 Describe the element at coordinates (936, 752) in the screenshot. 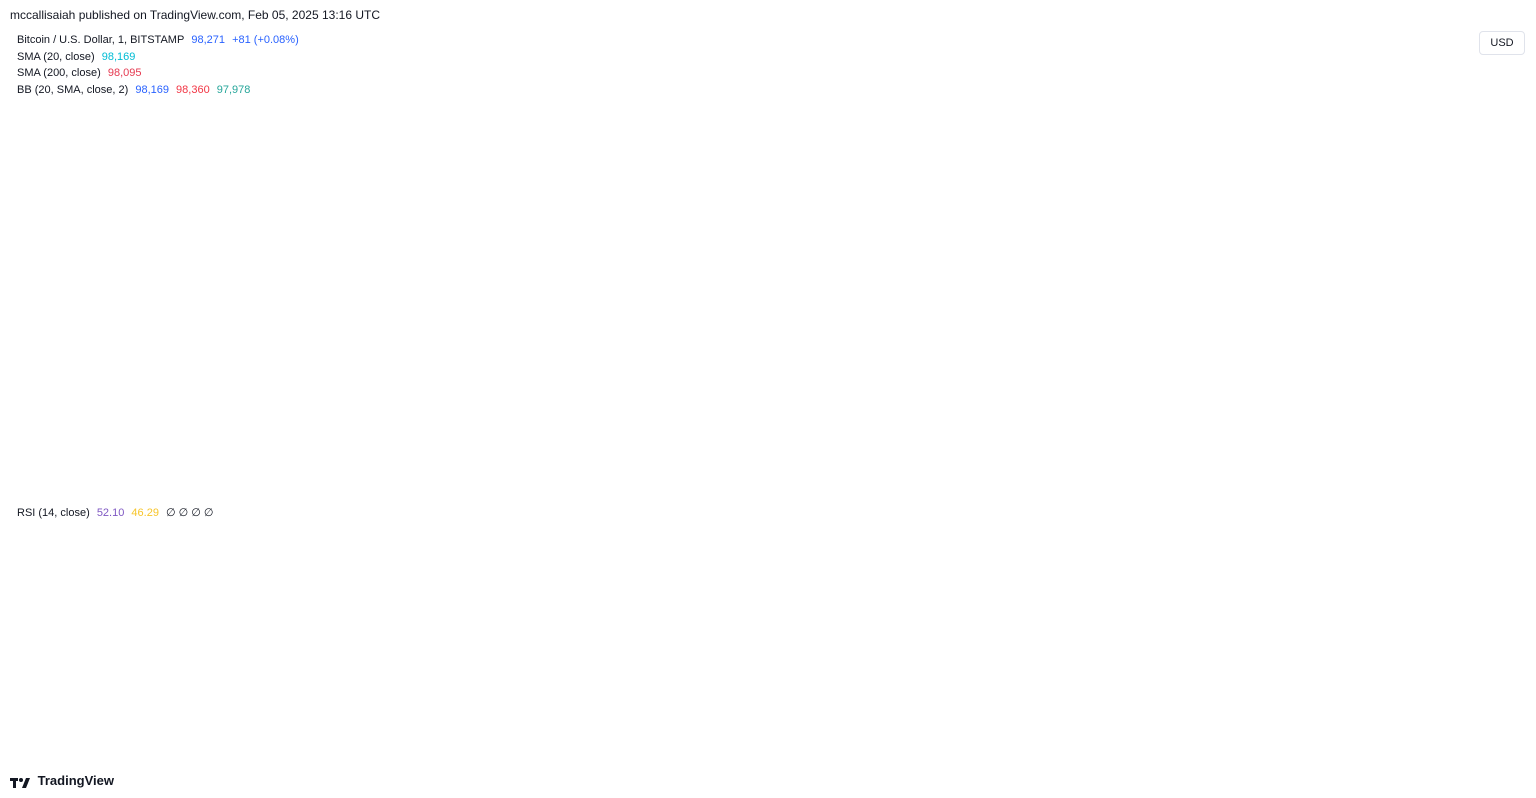

I see `x-tick-label: 09:00` at that location.